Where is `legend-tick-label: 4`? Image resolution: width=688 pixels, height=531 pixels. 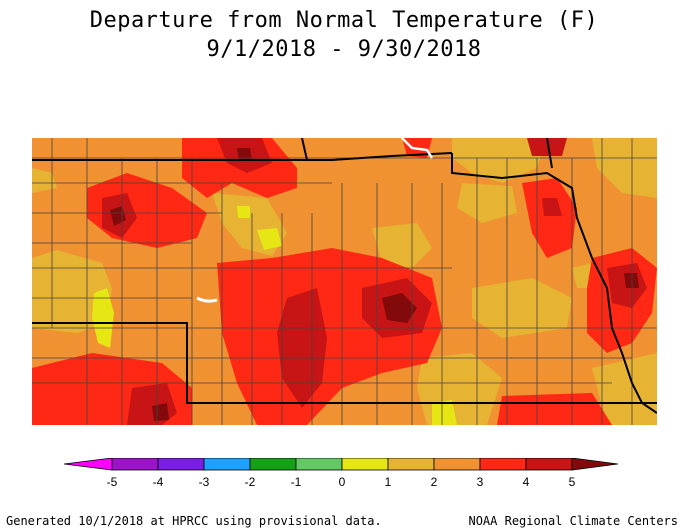
legend-tick-label: 4 is located at coordinates (526, 482).